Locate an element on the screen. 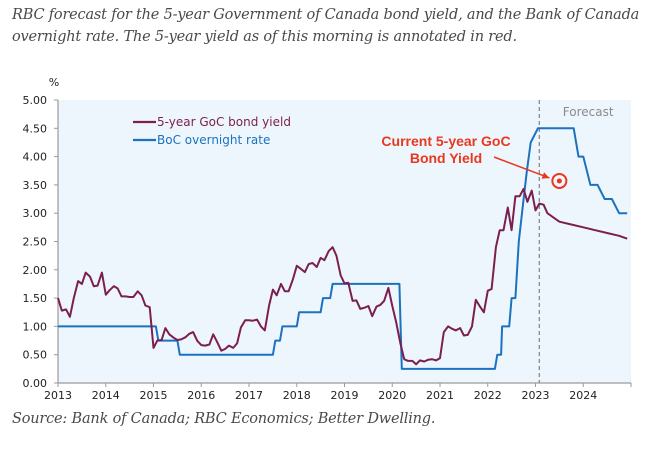  x-tick-label: 2019 is located at coordinates (345, 395).